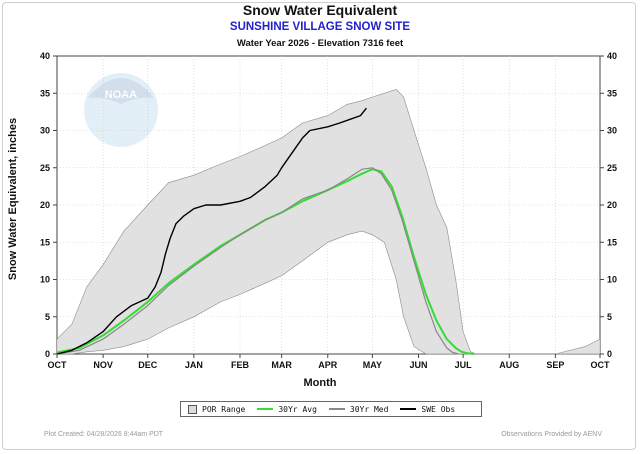  Describe the element at coordinates (104, 434) in the screenshot. I see `plot-created-note: Plot Created: 04/28/2026 8:44am PDT` at that location.